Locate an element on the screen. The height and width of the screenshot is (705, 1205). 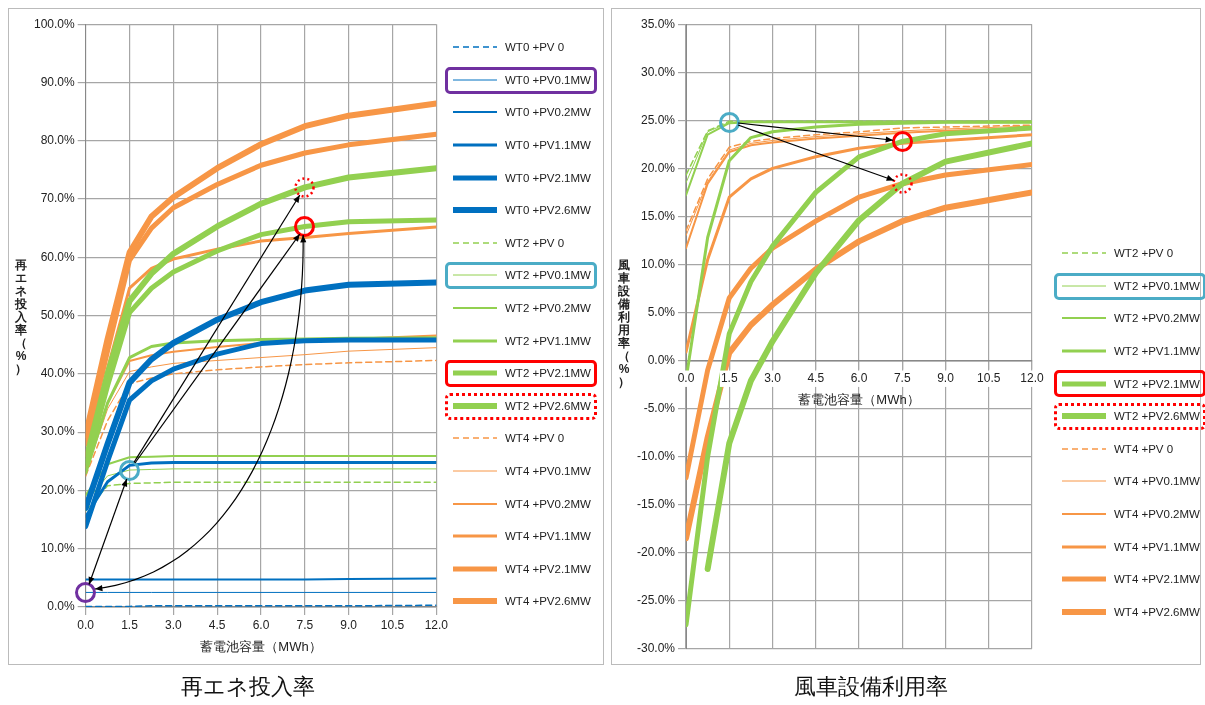
y-tick-label: 40.0% is located at coordinates (58, 373).